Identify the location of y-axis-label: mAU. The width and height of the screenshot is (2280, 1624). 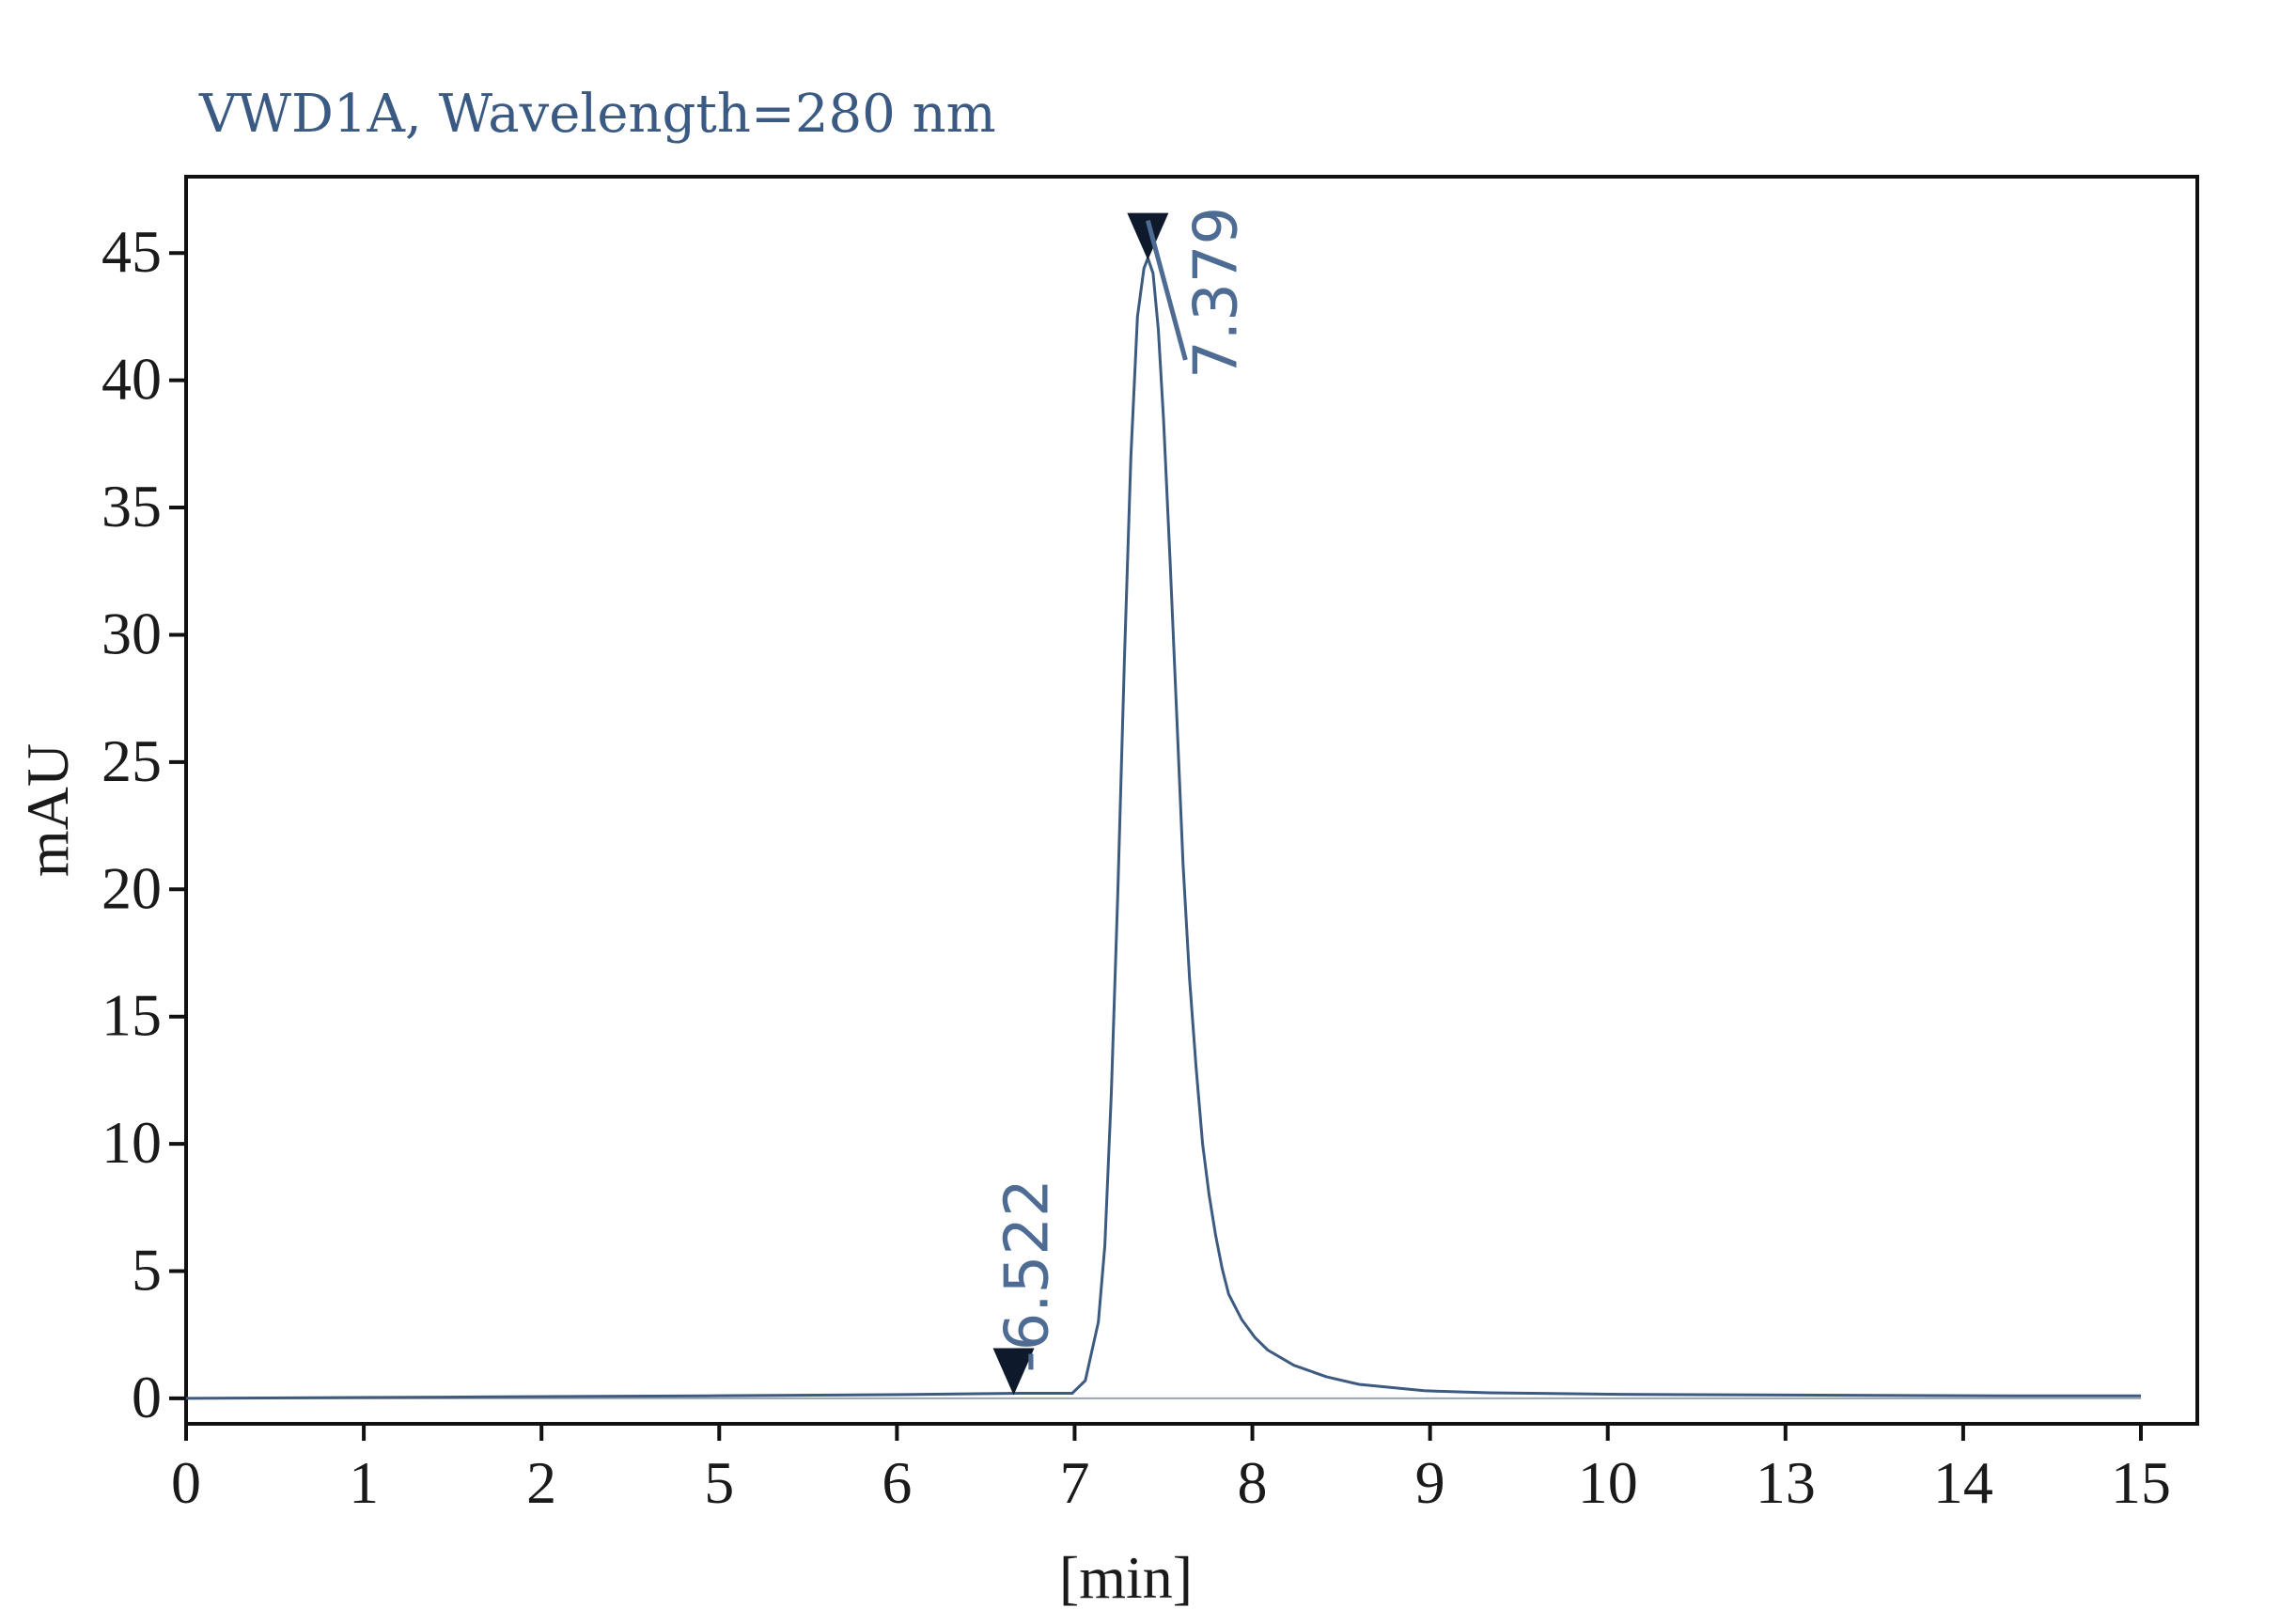
(47, 810).